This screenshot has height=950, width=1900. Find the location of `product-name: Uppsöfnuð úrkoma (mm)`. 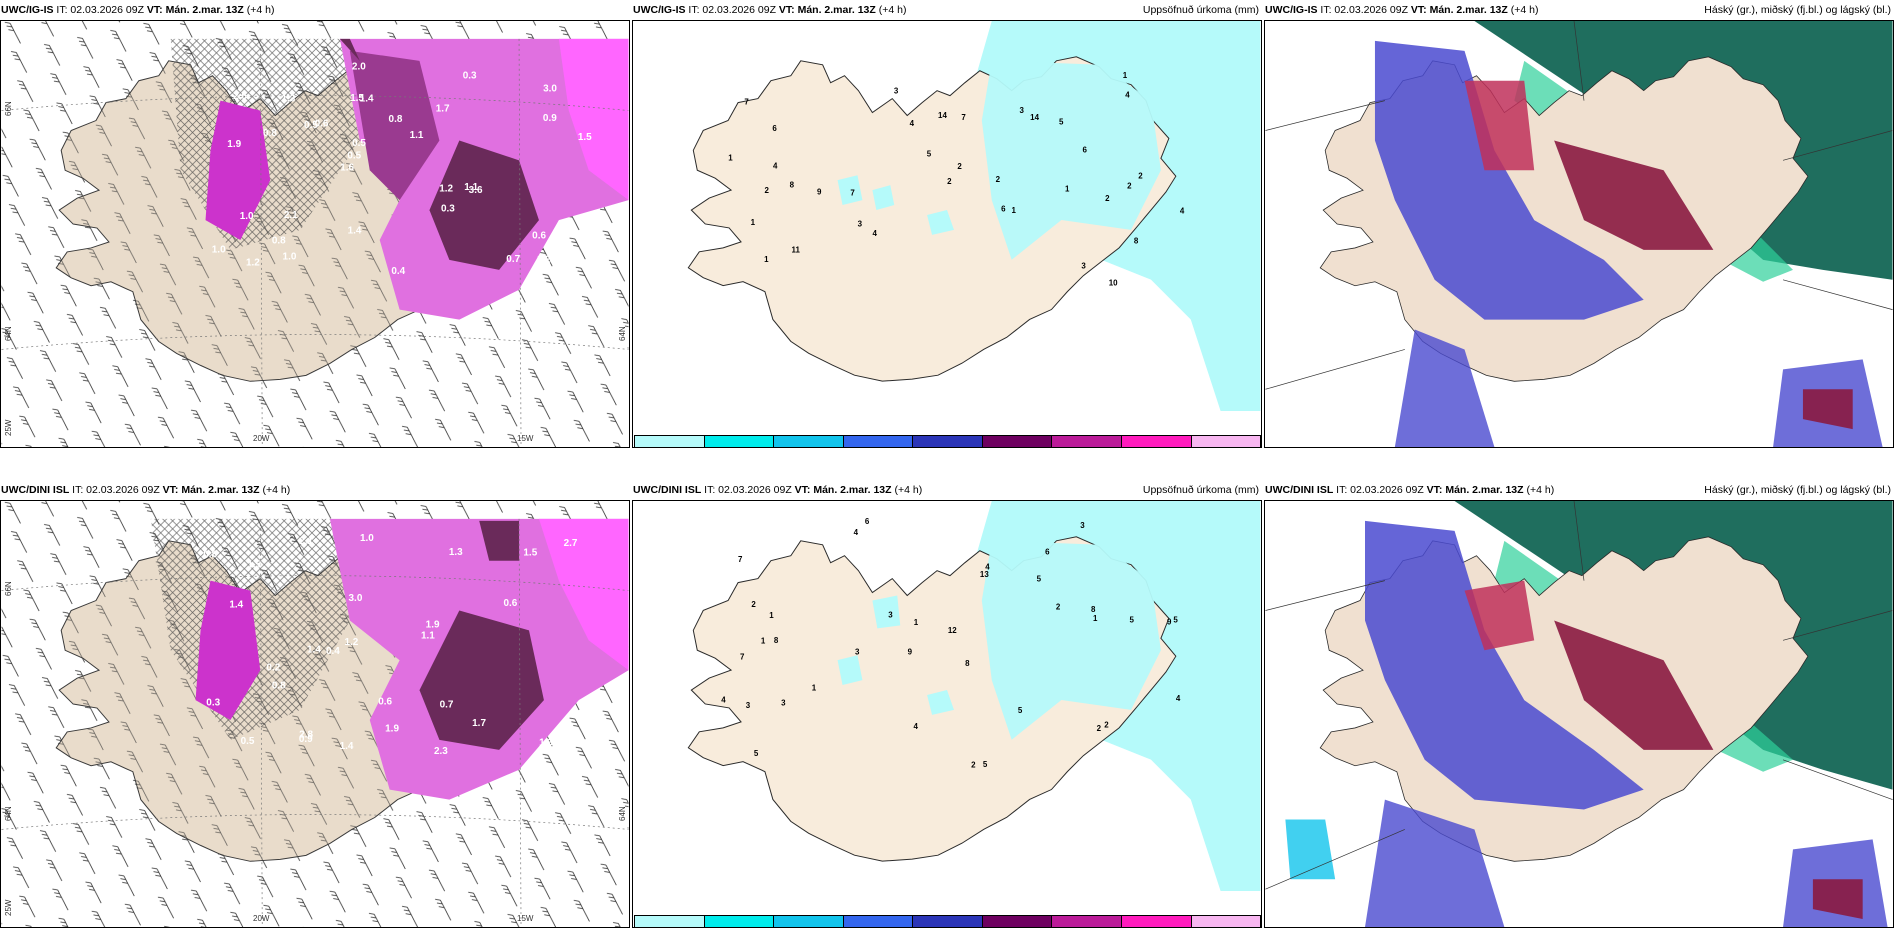

product-name: Uppsöfnuð úrkoma (mm) is located at coordinates (1200, 490).